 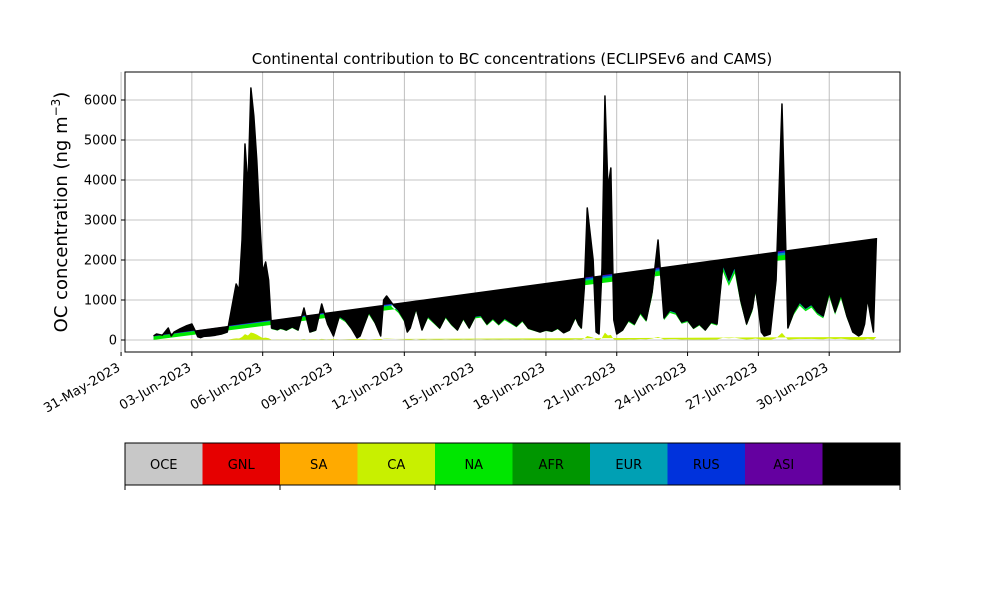 I want to click on colorbar-label-na: NA, so click(x=473, y=465).